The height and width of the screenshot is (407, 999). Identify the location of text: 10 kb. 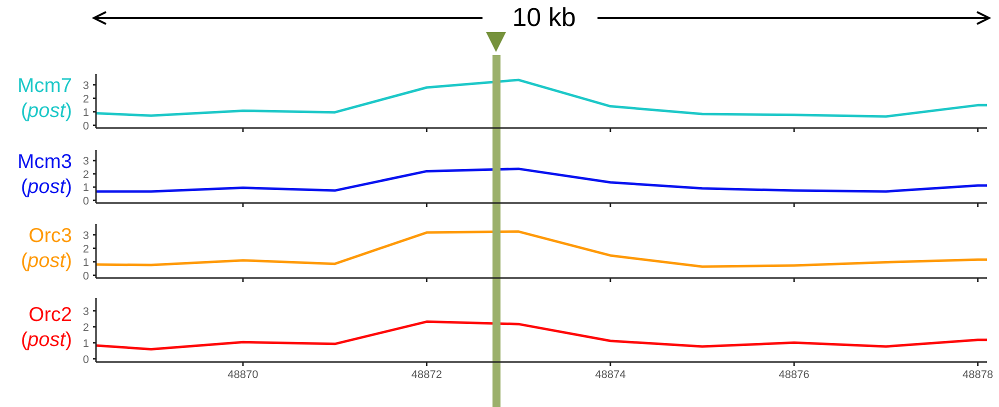
(544, 17).